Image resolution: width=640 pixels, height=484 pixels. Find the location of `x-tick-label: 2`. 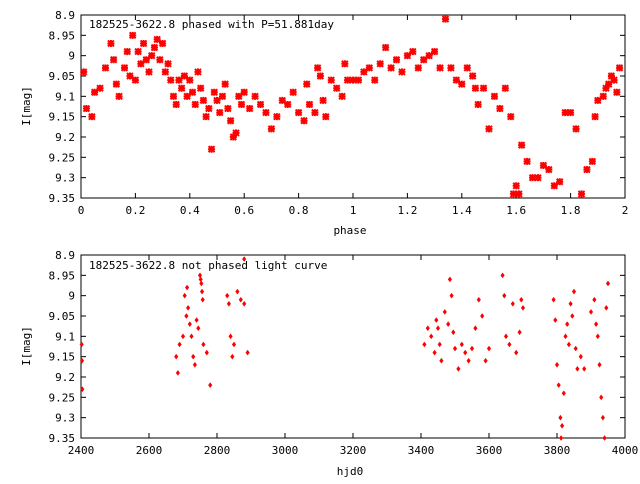

x-tick-label: 2 is located at coordinates (625, 210).